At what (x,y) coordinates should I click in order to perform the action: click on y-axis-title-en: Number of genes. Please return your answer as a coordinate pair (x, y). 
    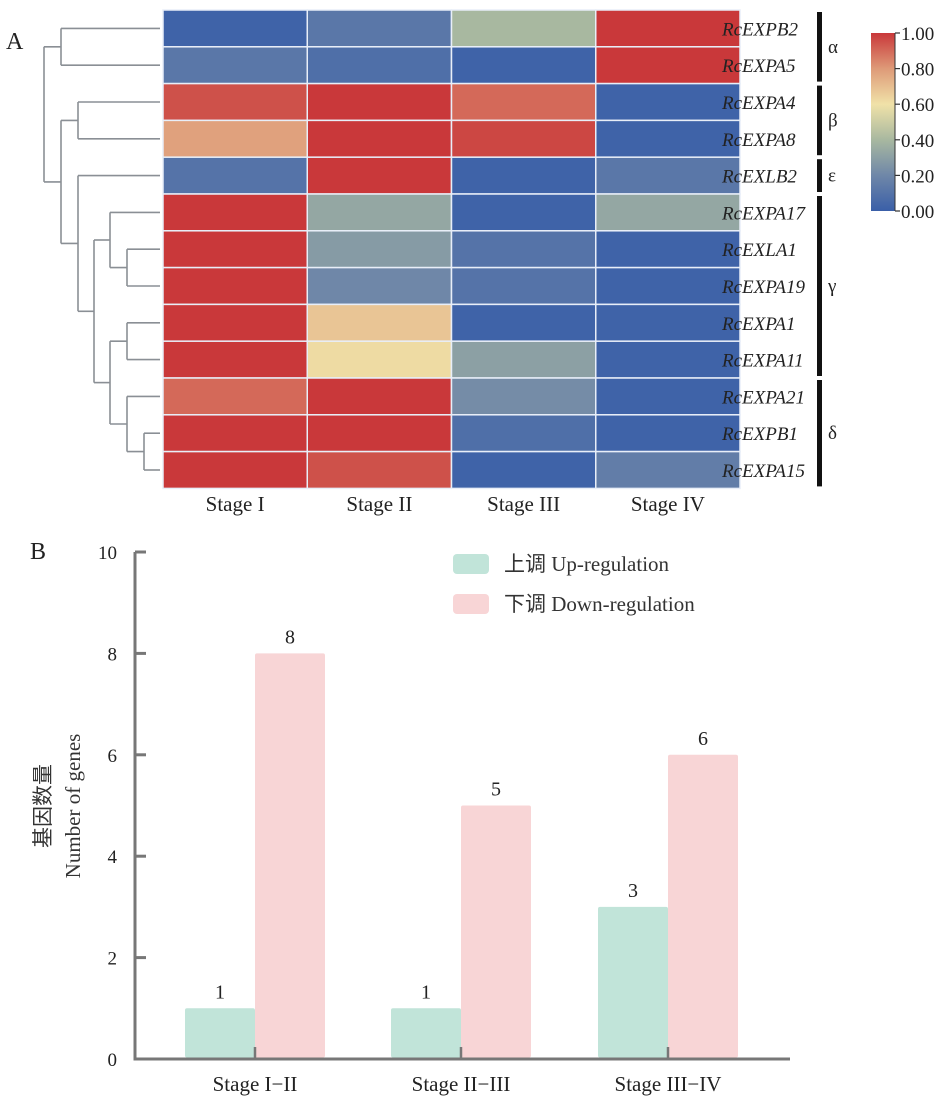
    Looking at the image, I should click on (73, 806).